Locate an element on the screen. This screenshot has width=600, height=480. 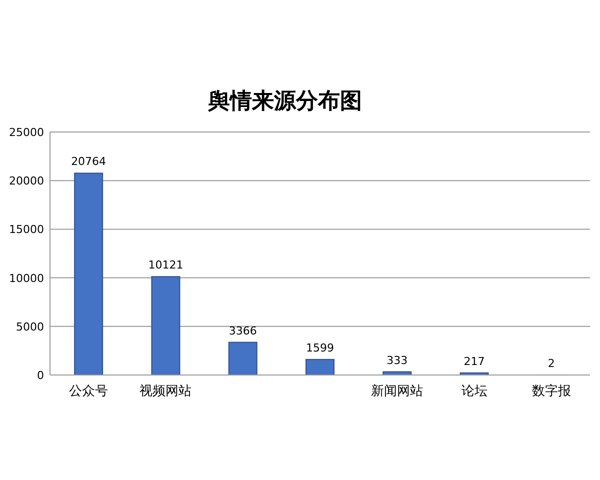
y-tick-label: 0 is located at coordinates (40, 375).